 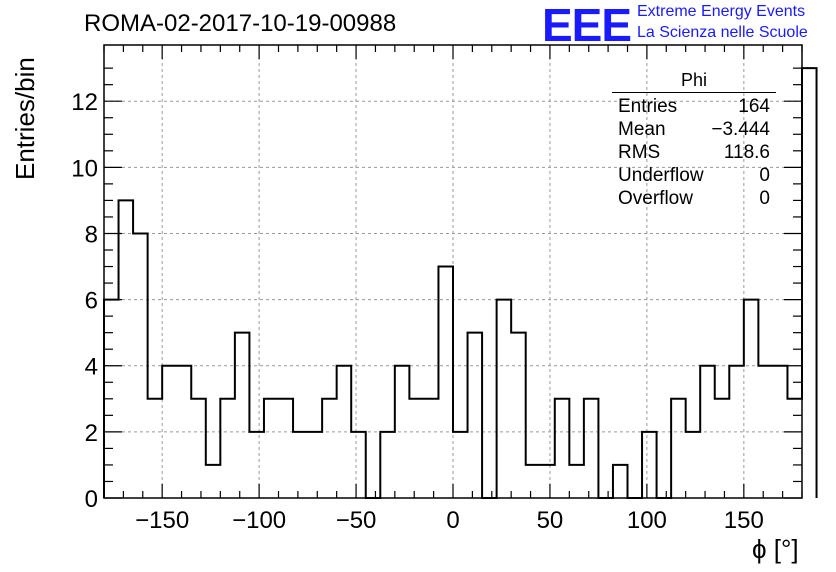 I want to click on y-axis-label: Entries/bin, so click(x=25, y=118).